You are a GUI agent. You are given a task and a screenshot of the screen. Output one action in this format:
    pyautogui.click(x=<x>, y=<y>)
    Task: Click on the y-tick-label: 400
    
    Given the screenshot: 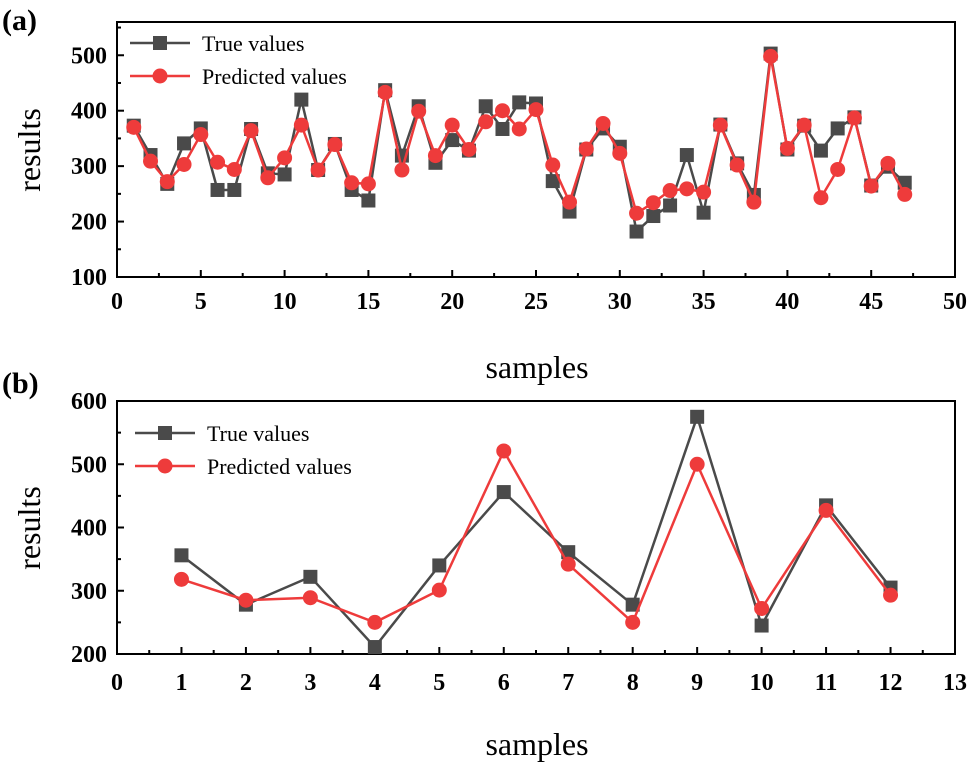 What is the action you would take?
    pyautogui.click(x=89, y=112)
    